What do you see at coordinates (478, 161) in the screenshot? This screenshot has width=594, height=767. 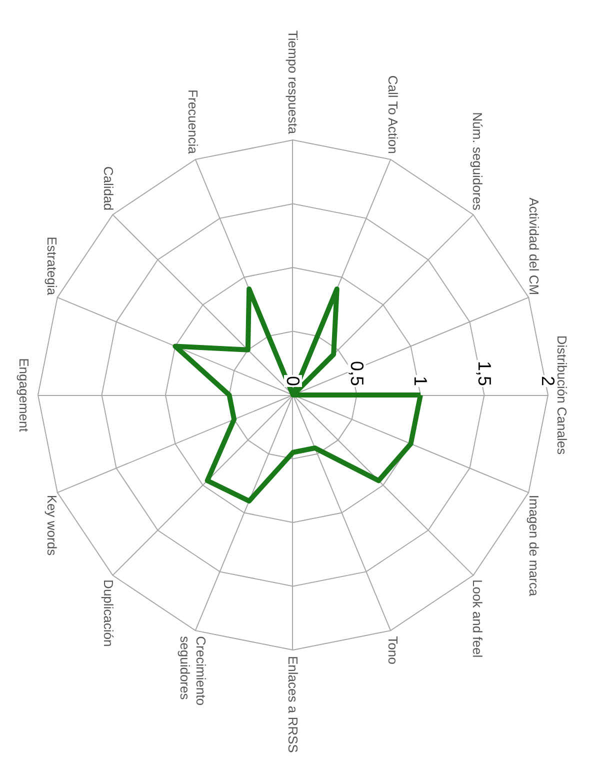 I see `spoke-label: Núm. seguidores` at bounding box center [478, 161].